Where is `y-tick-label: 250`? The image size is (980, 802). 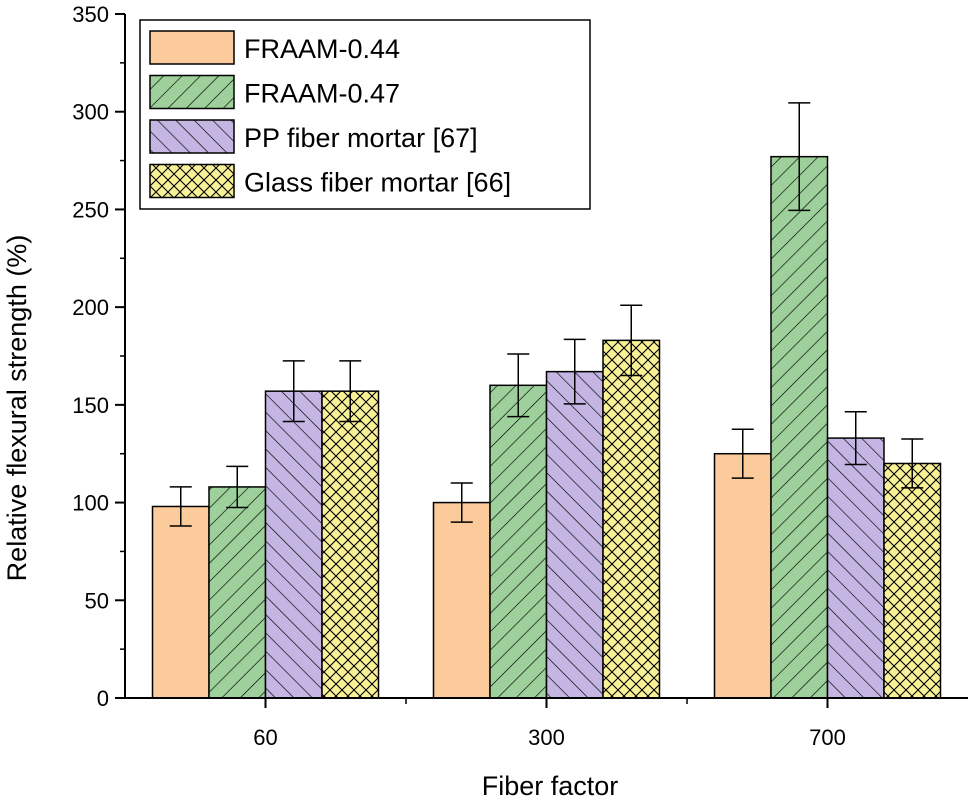
y-tick-label: 250 is located at coordinates (90, 209).